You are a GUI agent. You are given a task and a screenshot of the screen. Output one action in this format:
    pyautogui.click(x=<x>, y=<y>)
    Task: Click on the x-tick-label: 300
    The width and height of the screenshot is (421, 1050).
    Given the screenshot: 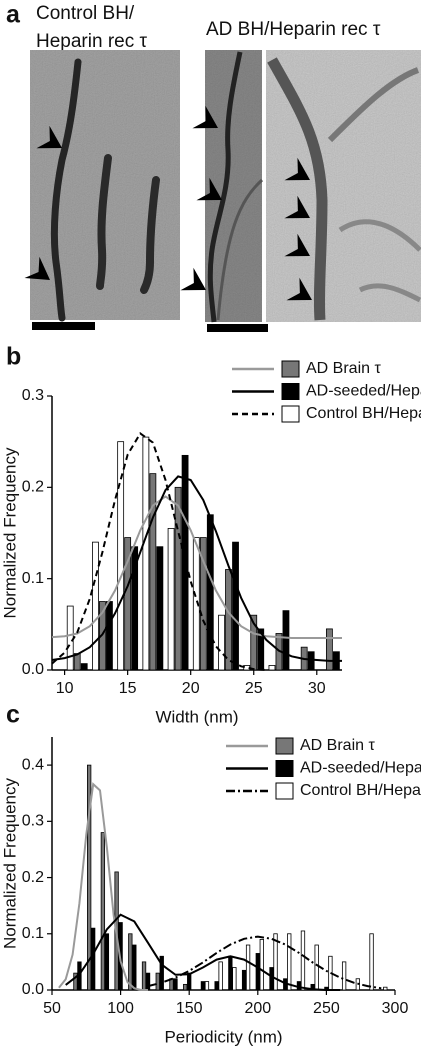 What is the action you would take?
    pyautogui.click(x=395, y=1008)
    